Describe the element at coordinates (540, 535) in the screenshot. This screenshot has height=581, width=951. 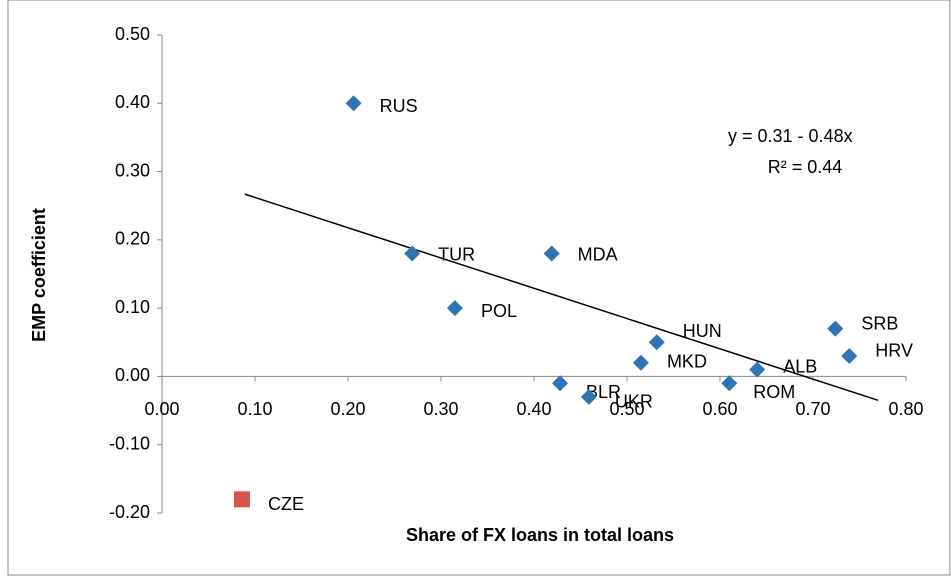
I see `x-axis-label: Share of FX loans in total loans` at that location.